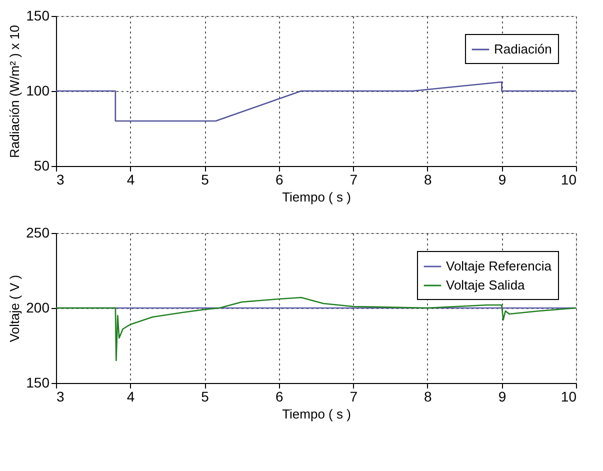 Image resolution: width=603 pixels, height=471 pixels. What do you see at coordinates (42, 166) in the screenshot?
I see `y-tick-label: 50` at bounding box center [42, 166].